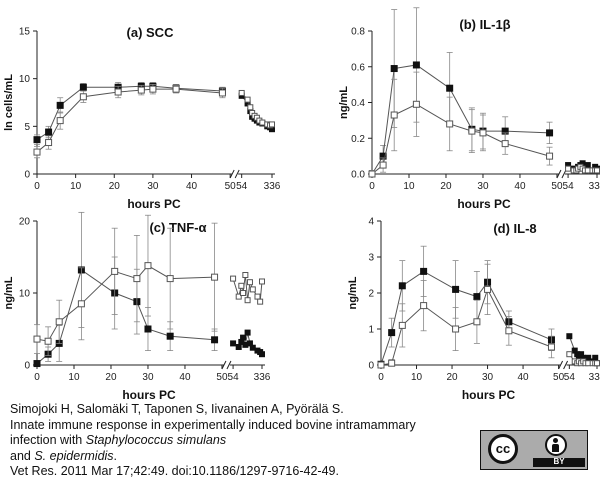 The height and width of the screenshot is (482, 600). Describe the element at coordinates (151, 32) in the screenshot. I see `chart-title: (a) SCC` at that location.